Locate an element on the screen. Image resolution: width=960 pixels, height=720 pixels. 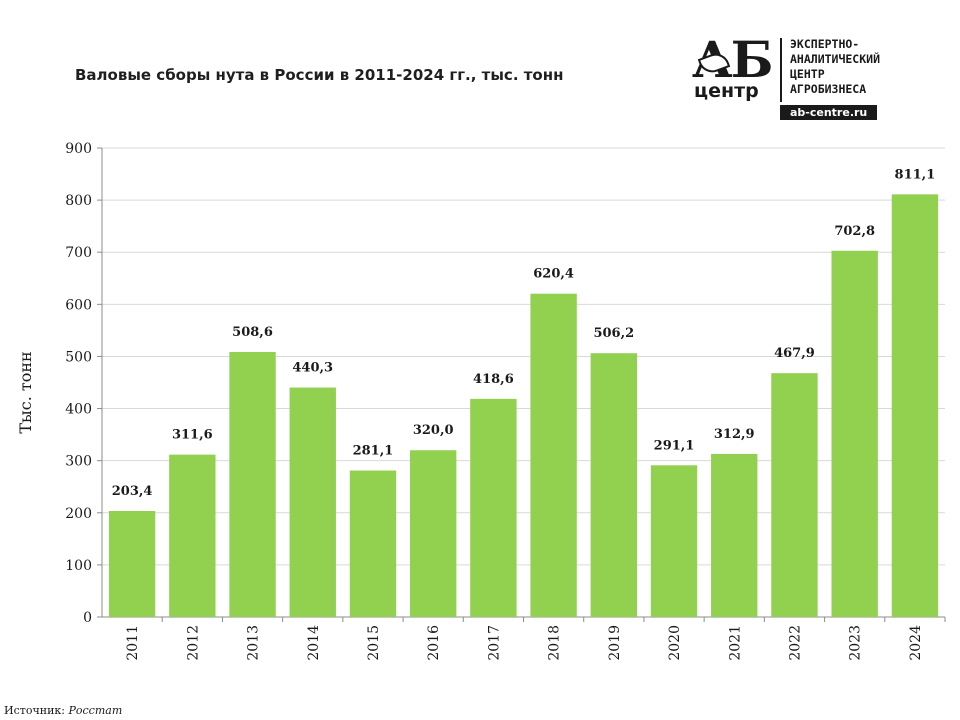
y-tick-label: 200 is located at coordinates (78, 514).